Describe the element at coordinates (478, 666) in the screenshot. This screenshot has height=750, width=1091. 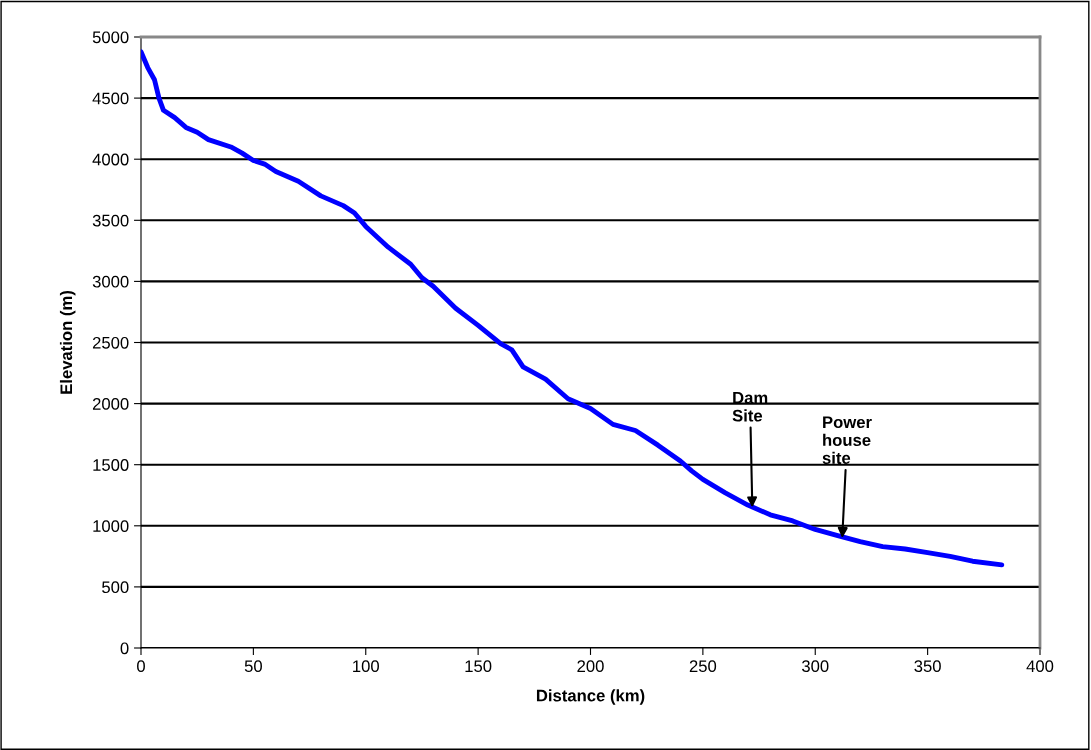
I see `x-tick-label: 150` at that location.